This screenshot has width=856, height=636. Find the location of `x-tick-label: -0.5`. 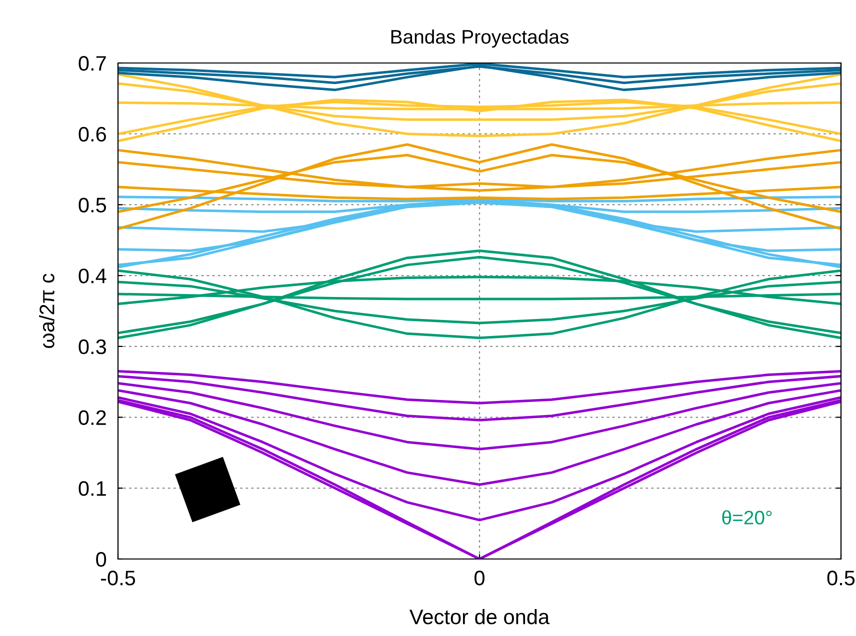

x-tick-label: -0.5 is located at coordinates (118, 578).